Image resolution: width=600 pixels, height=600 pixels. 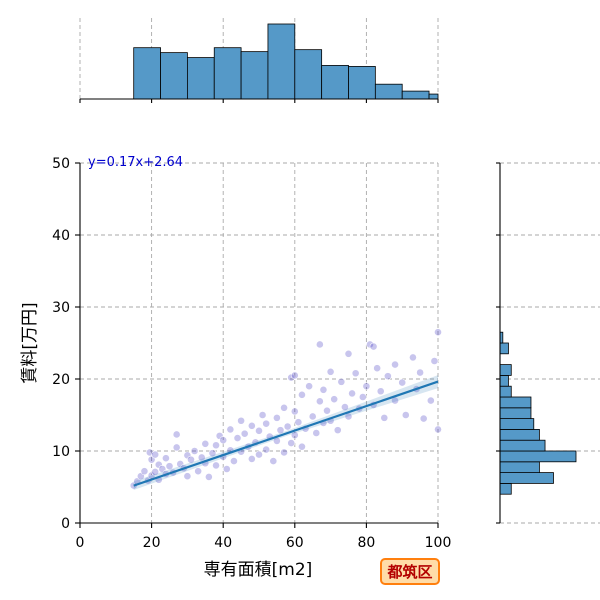 I want to click on regression-line, so click(x=286, y=432).